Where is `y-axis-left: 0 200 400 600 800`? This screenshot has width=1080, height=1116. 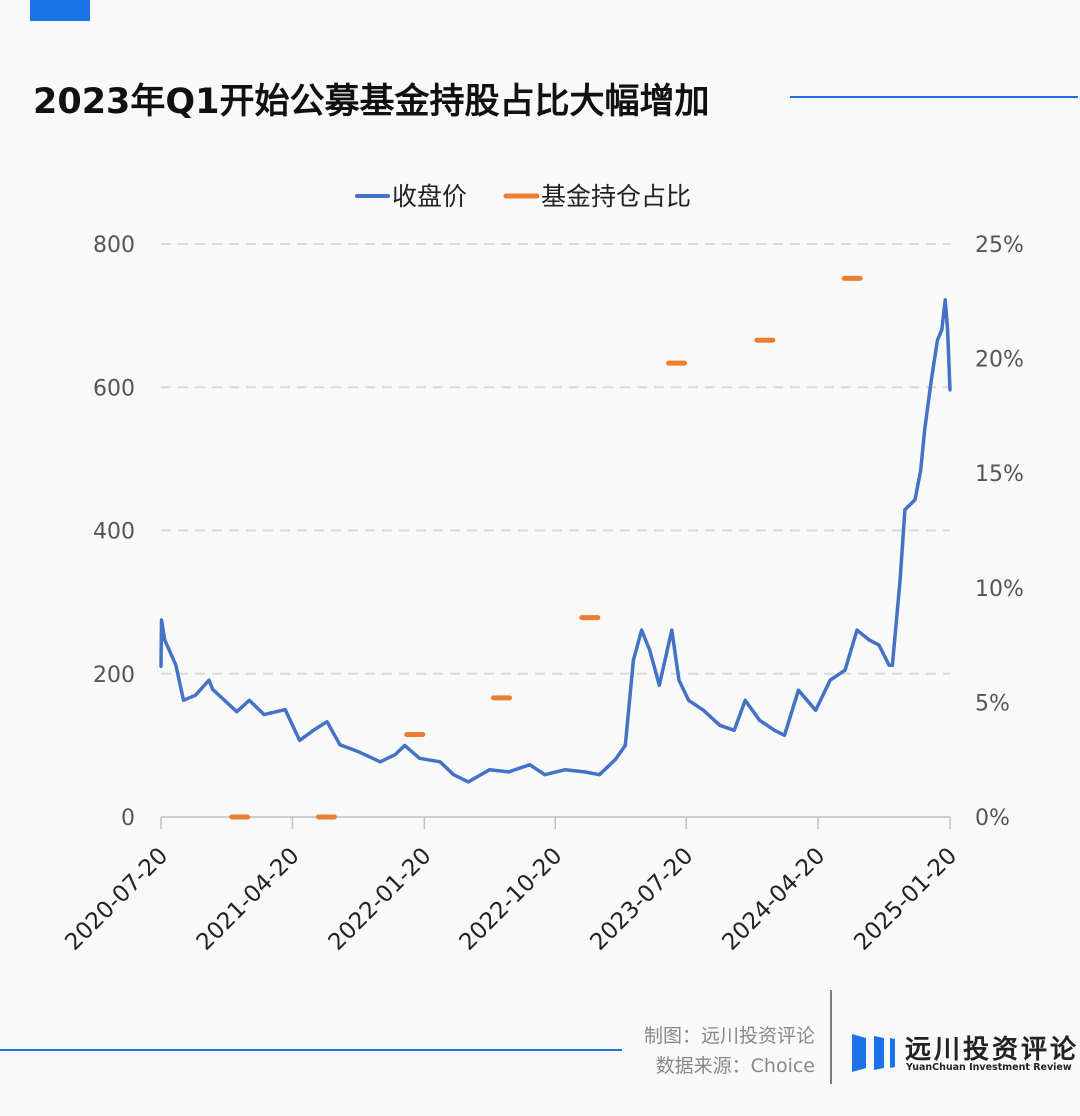
y-axis-left: 0 200 400 600 800 is located at coordinates (114, 532).